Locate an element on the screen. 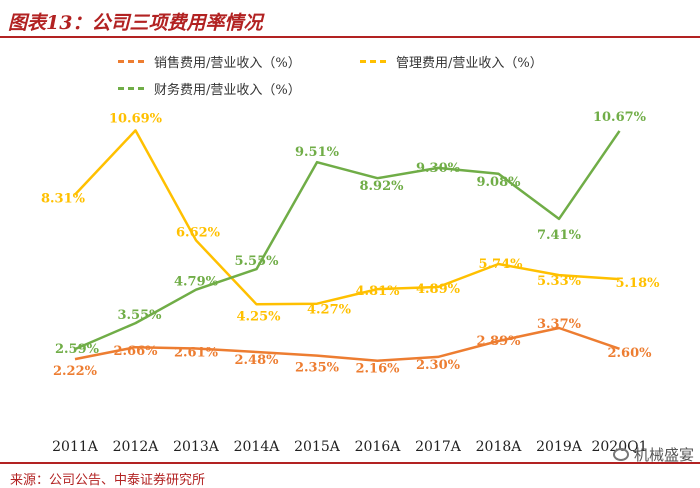  data-label-finance: 7.41% is located at coordinates (559, 235).